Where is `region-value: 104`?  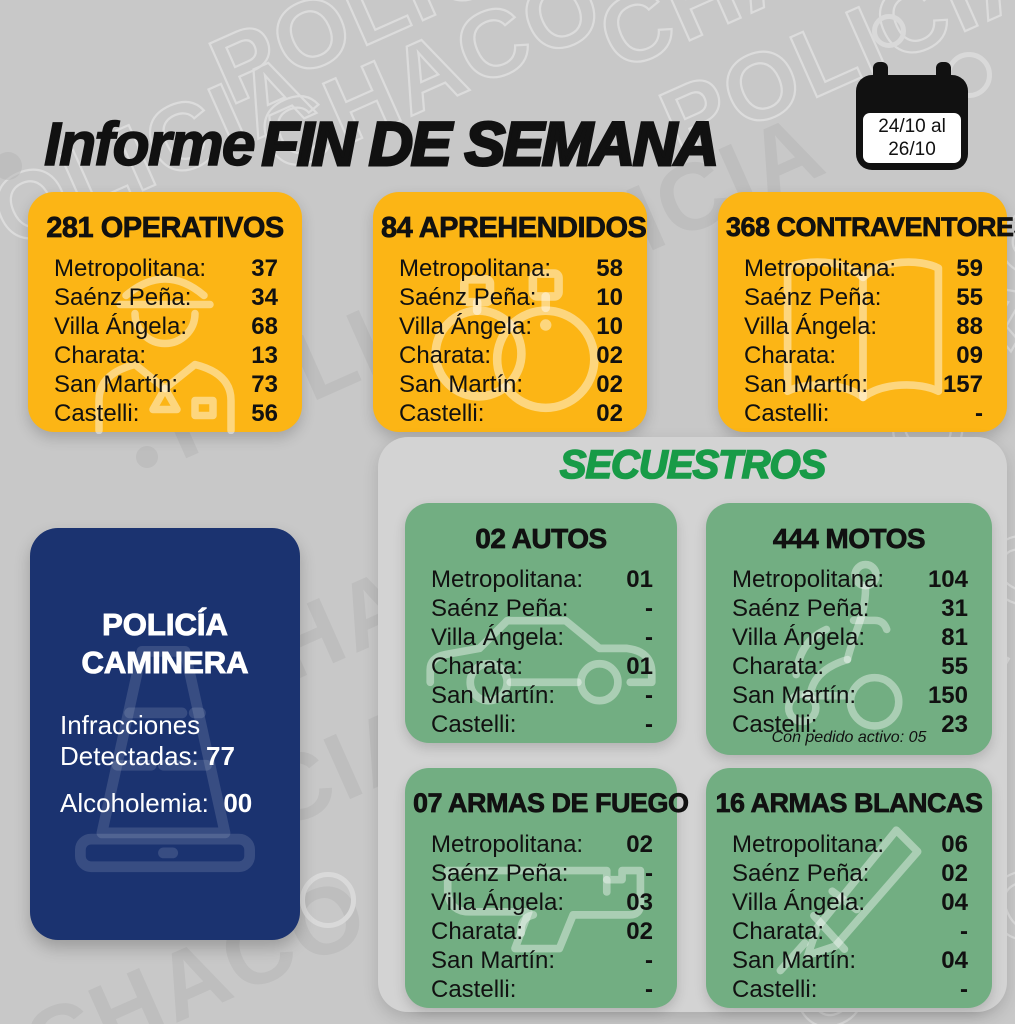
region-value: 104 is located at coordinates (947, 579).